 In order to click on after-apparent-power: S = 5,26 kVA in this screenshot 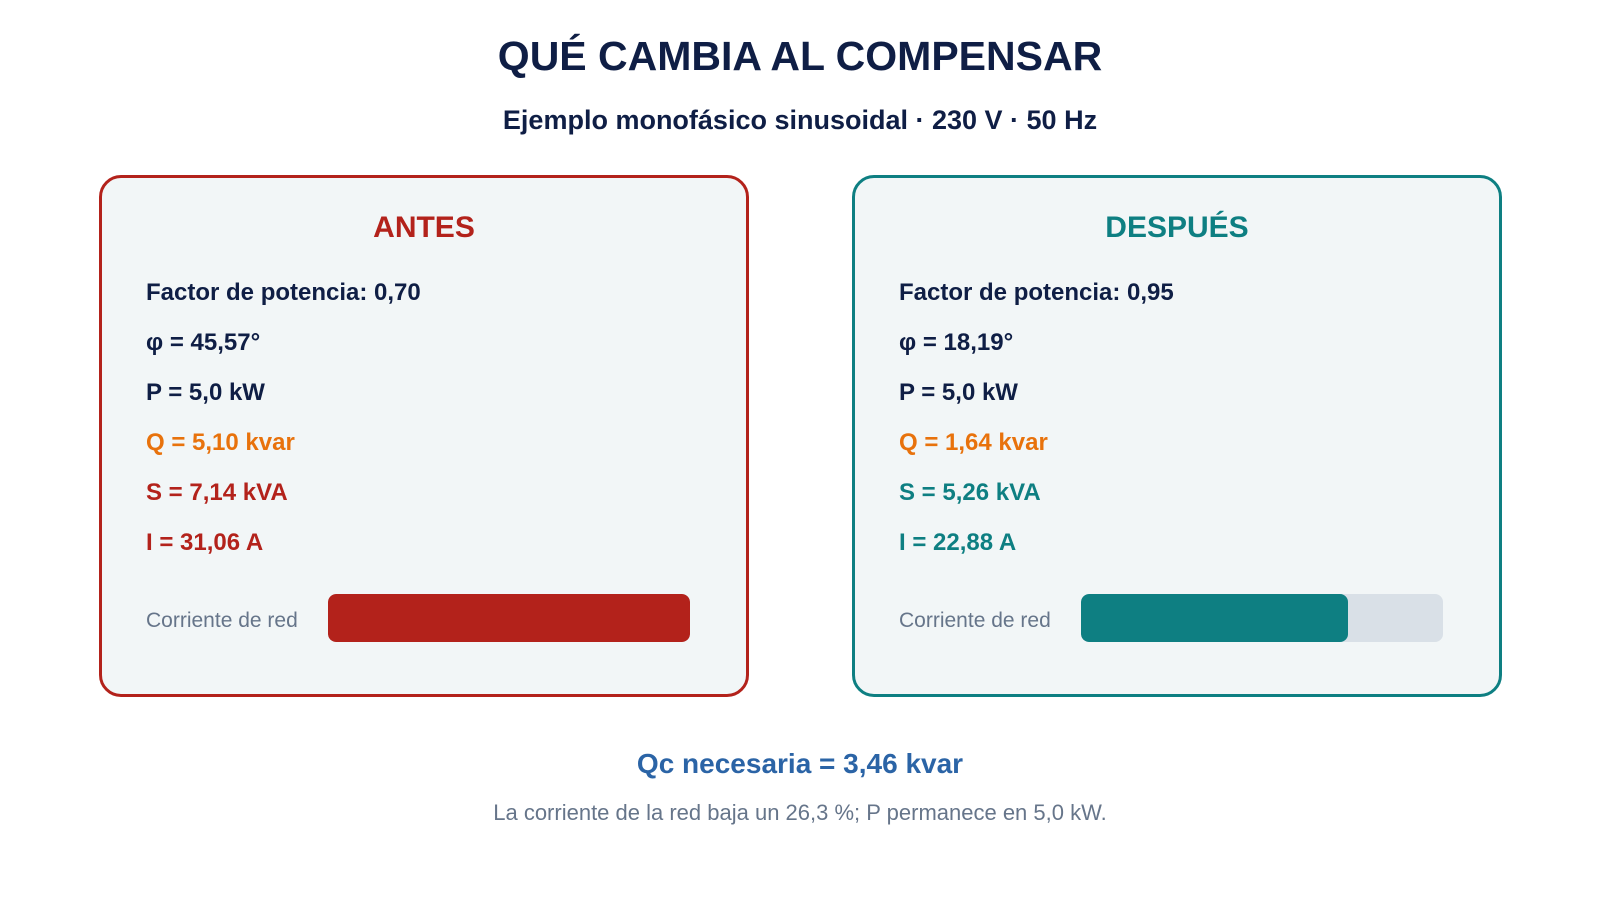, I will do `click(970, 492)`.